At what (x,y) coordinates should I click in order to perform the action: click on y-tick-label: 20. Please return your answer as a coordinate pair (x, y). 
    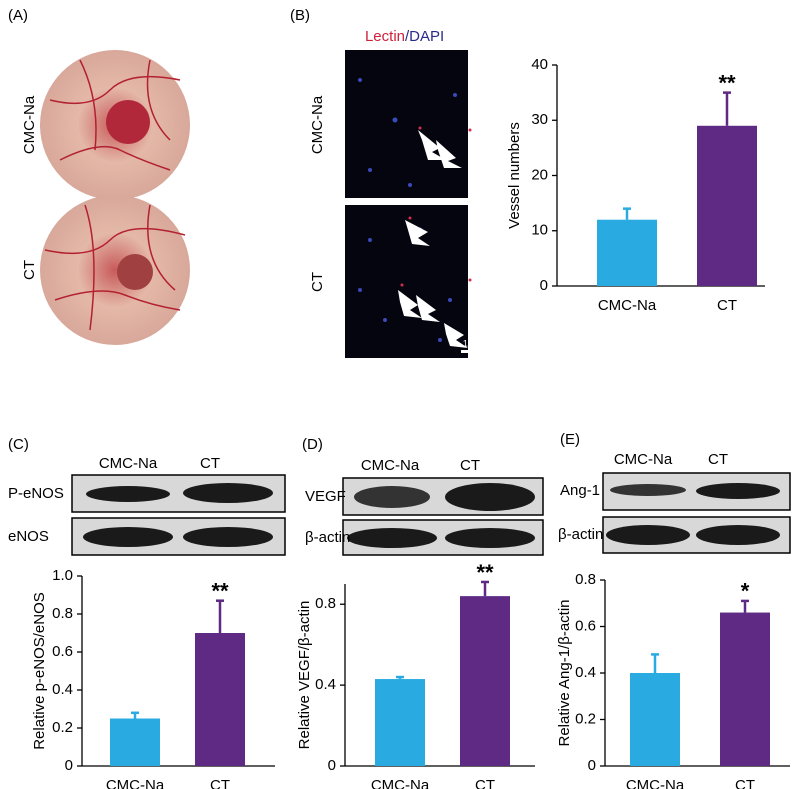
    Looking at the image, I should click on (539, 174).